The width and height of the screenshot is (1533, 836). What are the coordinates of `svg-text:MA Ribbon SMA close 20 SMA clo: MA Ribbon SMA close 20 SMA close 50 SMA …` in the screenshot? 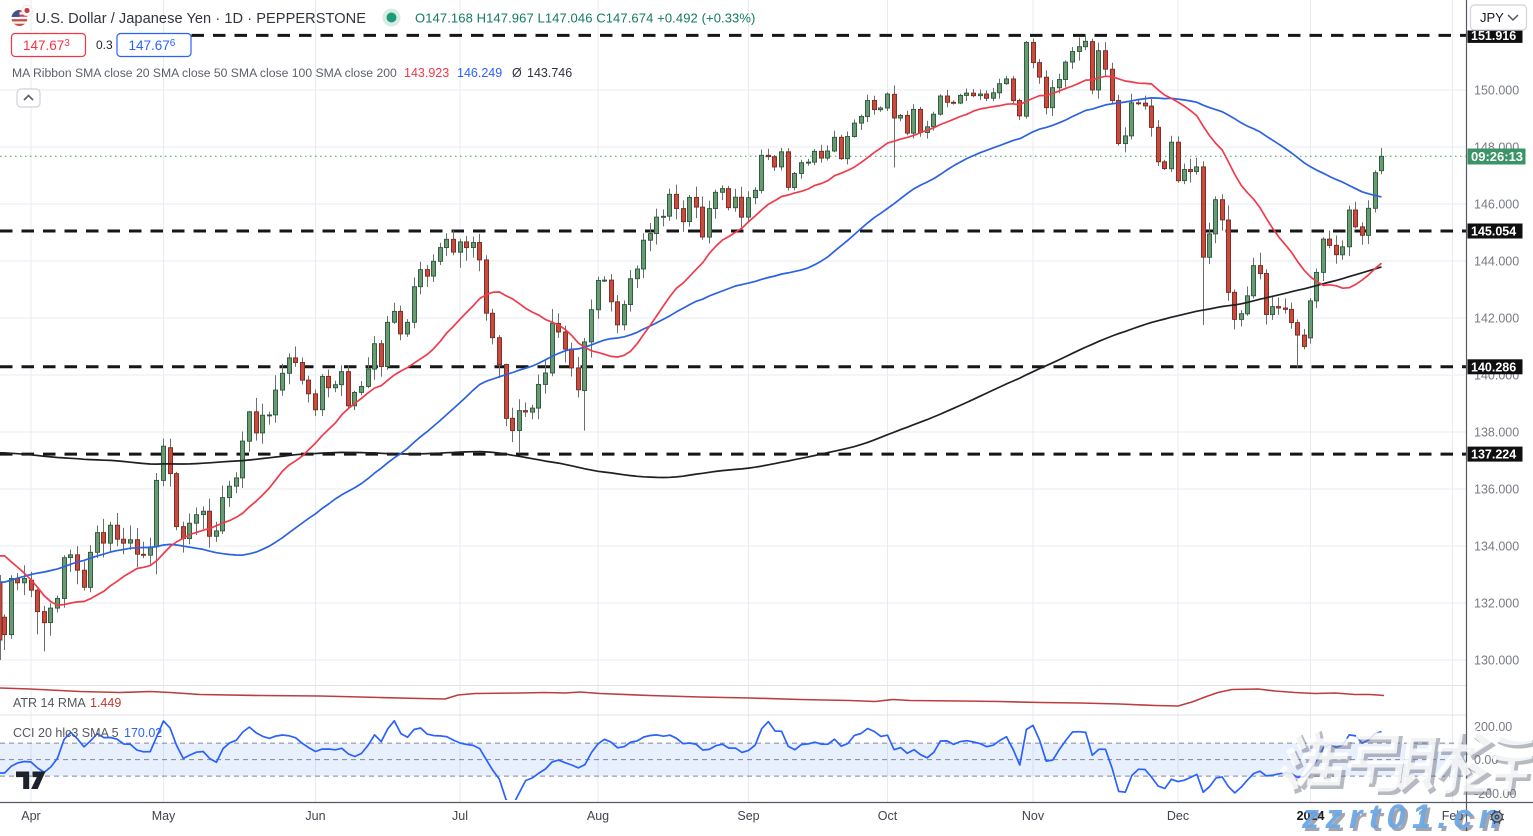 It's located at (204, 73).